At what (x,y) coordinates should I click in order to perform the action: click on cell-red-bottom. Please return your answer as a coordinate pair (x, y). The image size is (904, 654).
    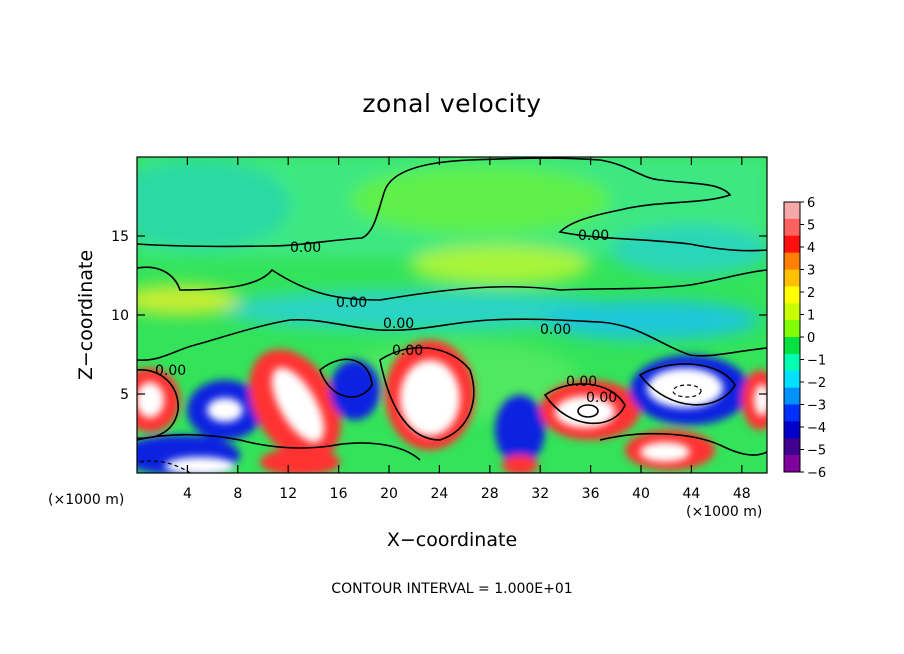
    Looking at the image, I should click on (300, 460).